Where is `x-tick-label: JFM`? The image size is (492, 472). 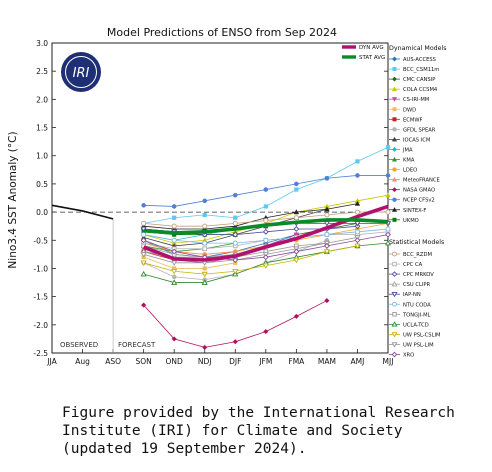 x-tick-label: JFM is located at coordinates (265, 361).